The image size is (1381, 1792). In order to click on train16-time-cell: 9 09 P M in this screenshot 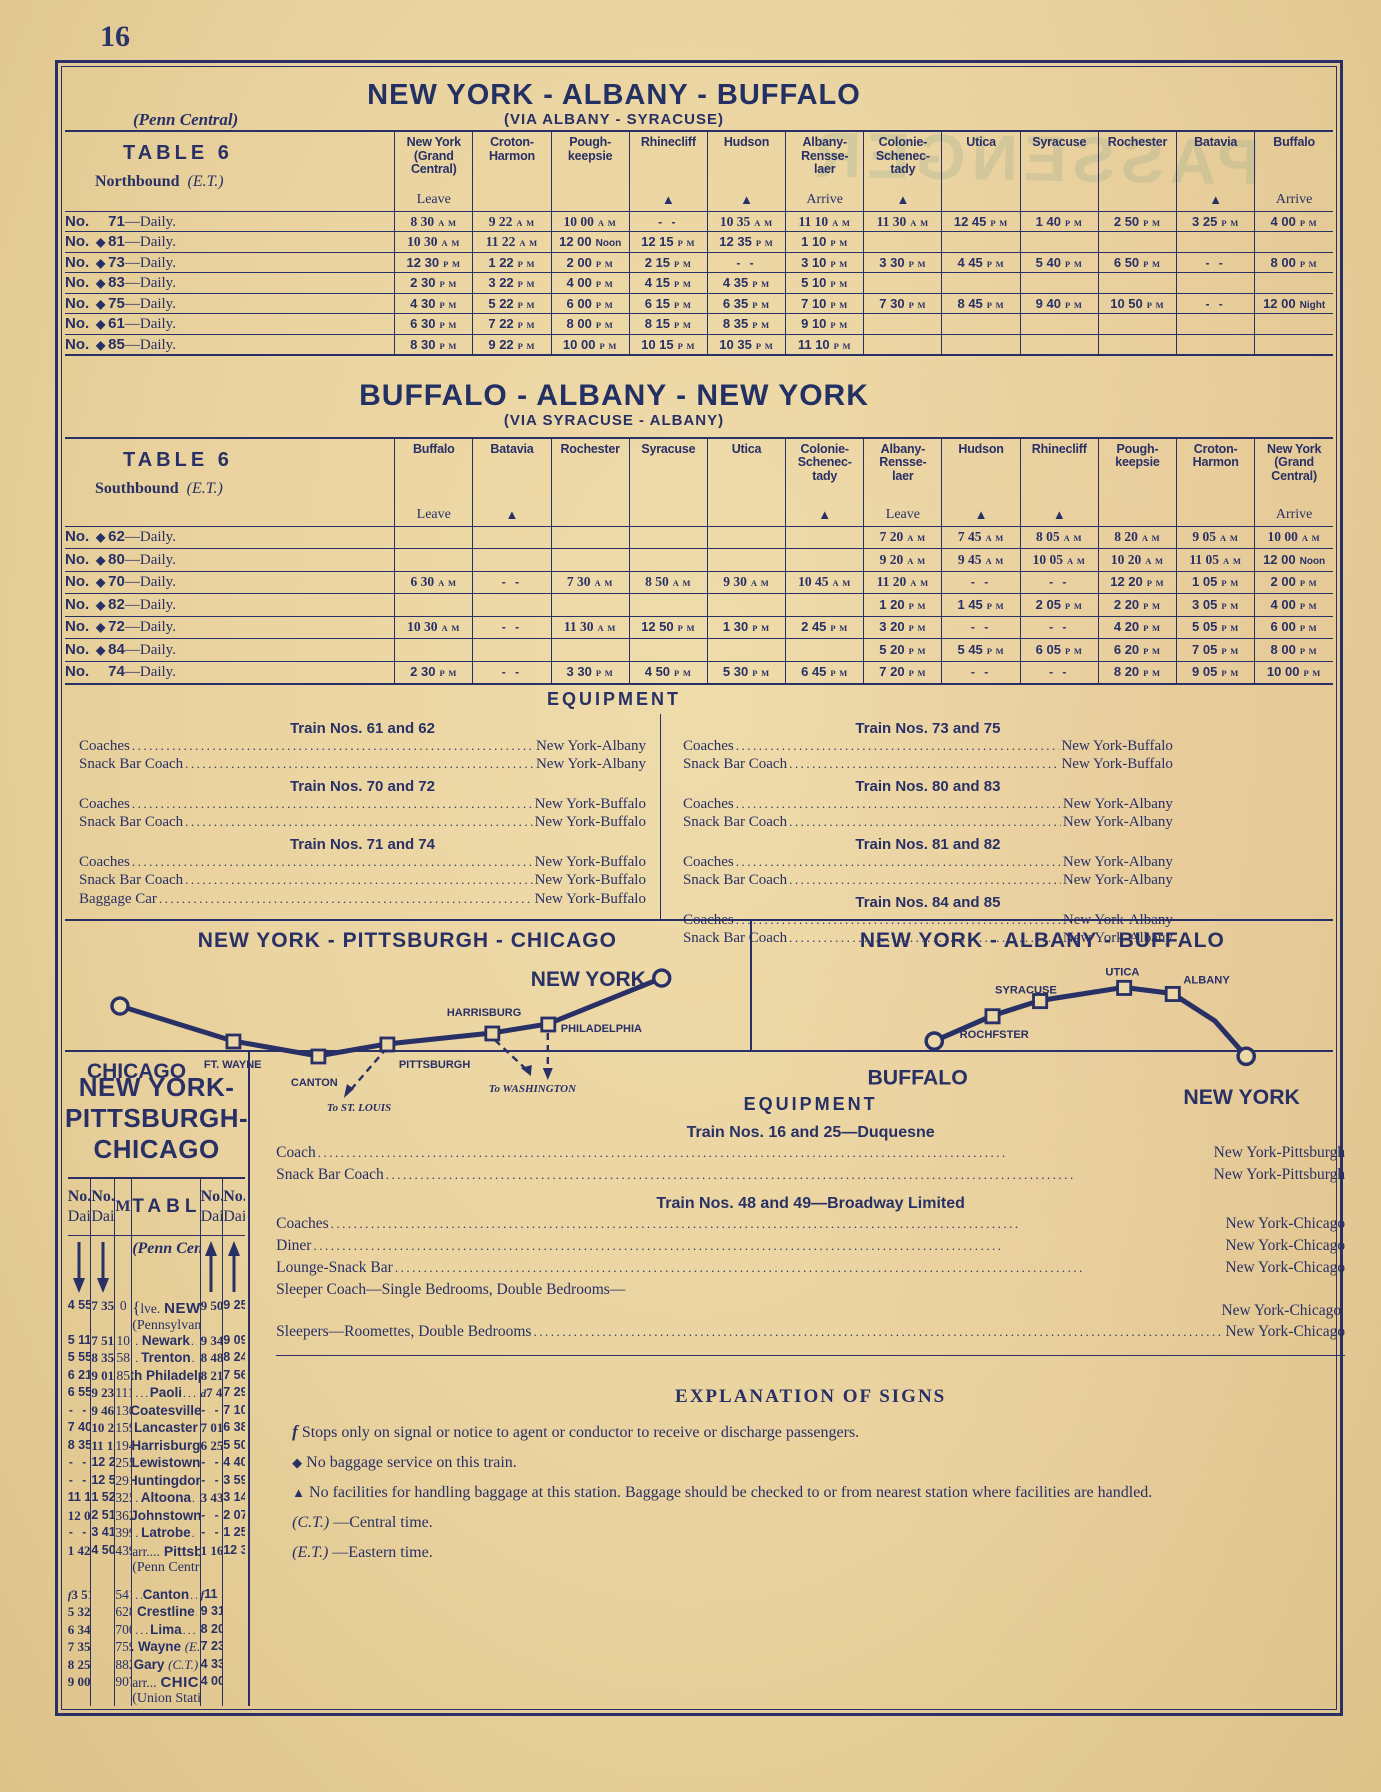, I will do `click(234, 1341)`.